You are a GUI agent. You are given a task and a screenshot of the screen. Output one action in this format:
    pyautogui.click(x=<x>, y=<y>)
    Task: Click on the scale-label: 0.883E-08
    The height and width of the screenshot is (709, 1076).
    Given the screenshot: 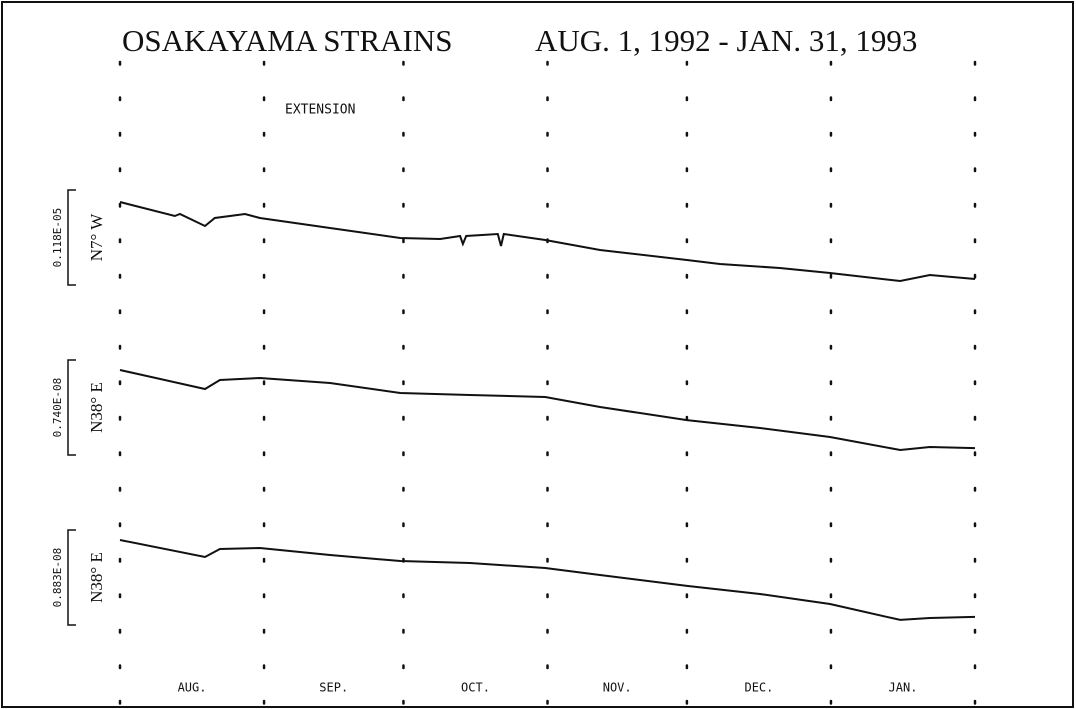 What is the action you would take?
    pyautogui.click(x=57, y=578)
    